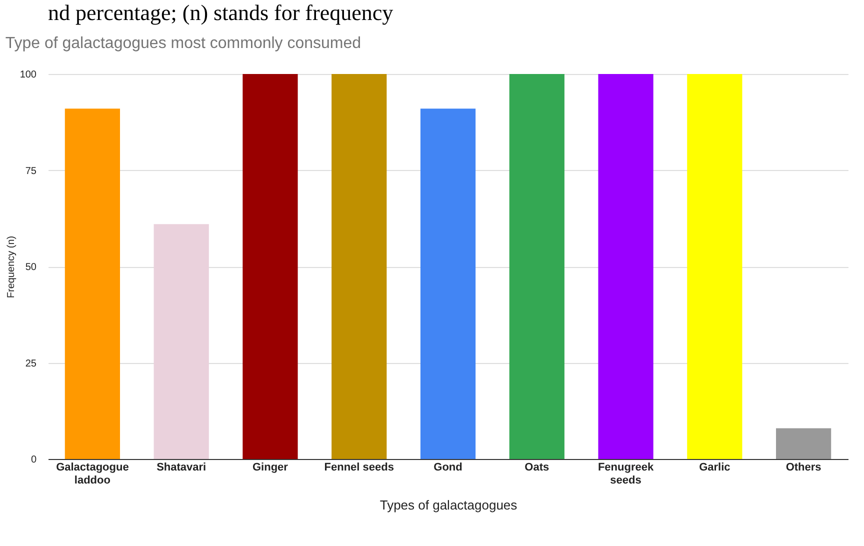  I want to click on x-tick-label: Gond, so click(448, 468).